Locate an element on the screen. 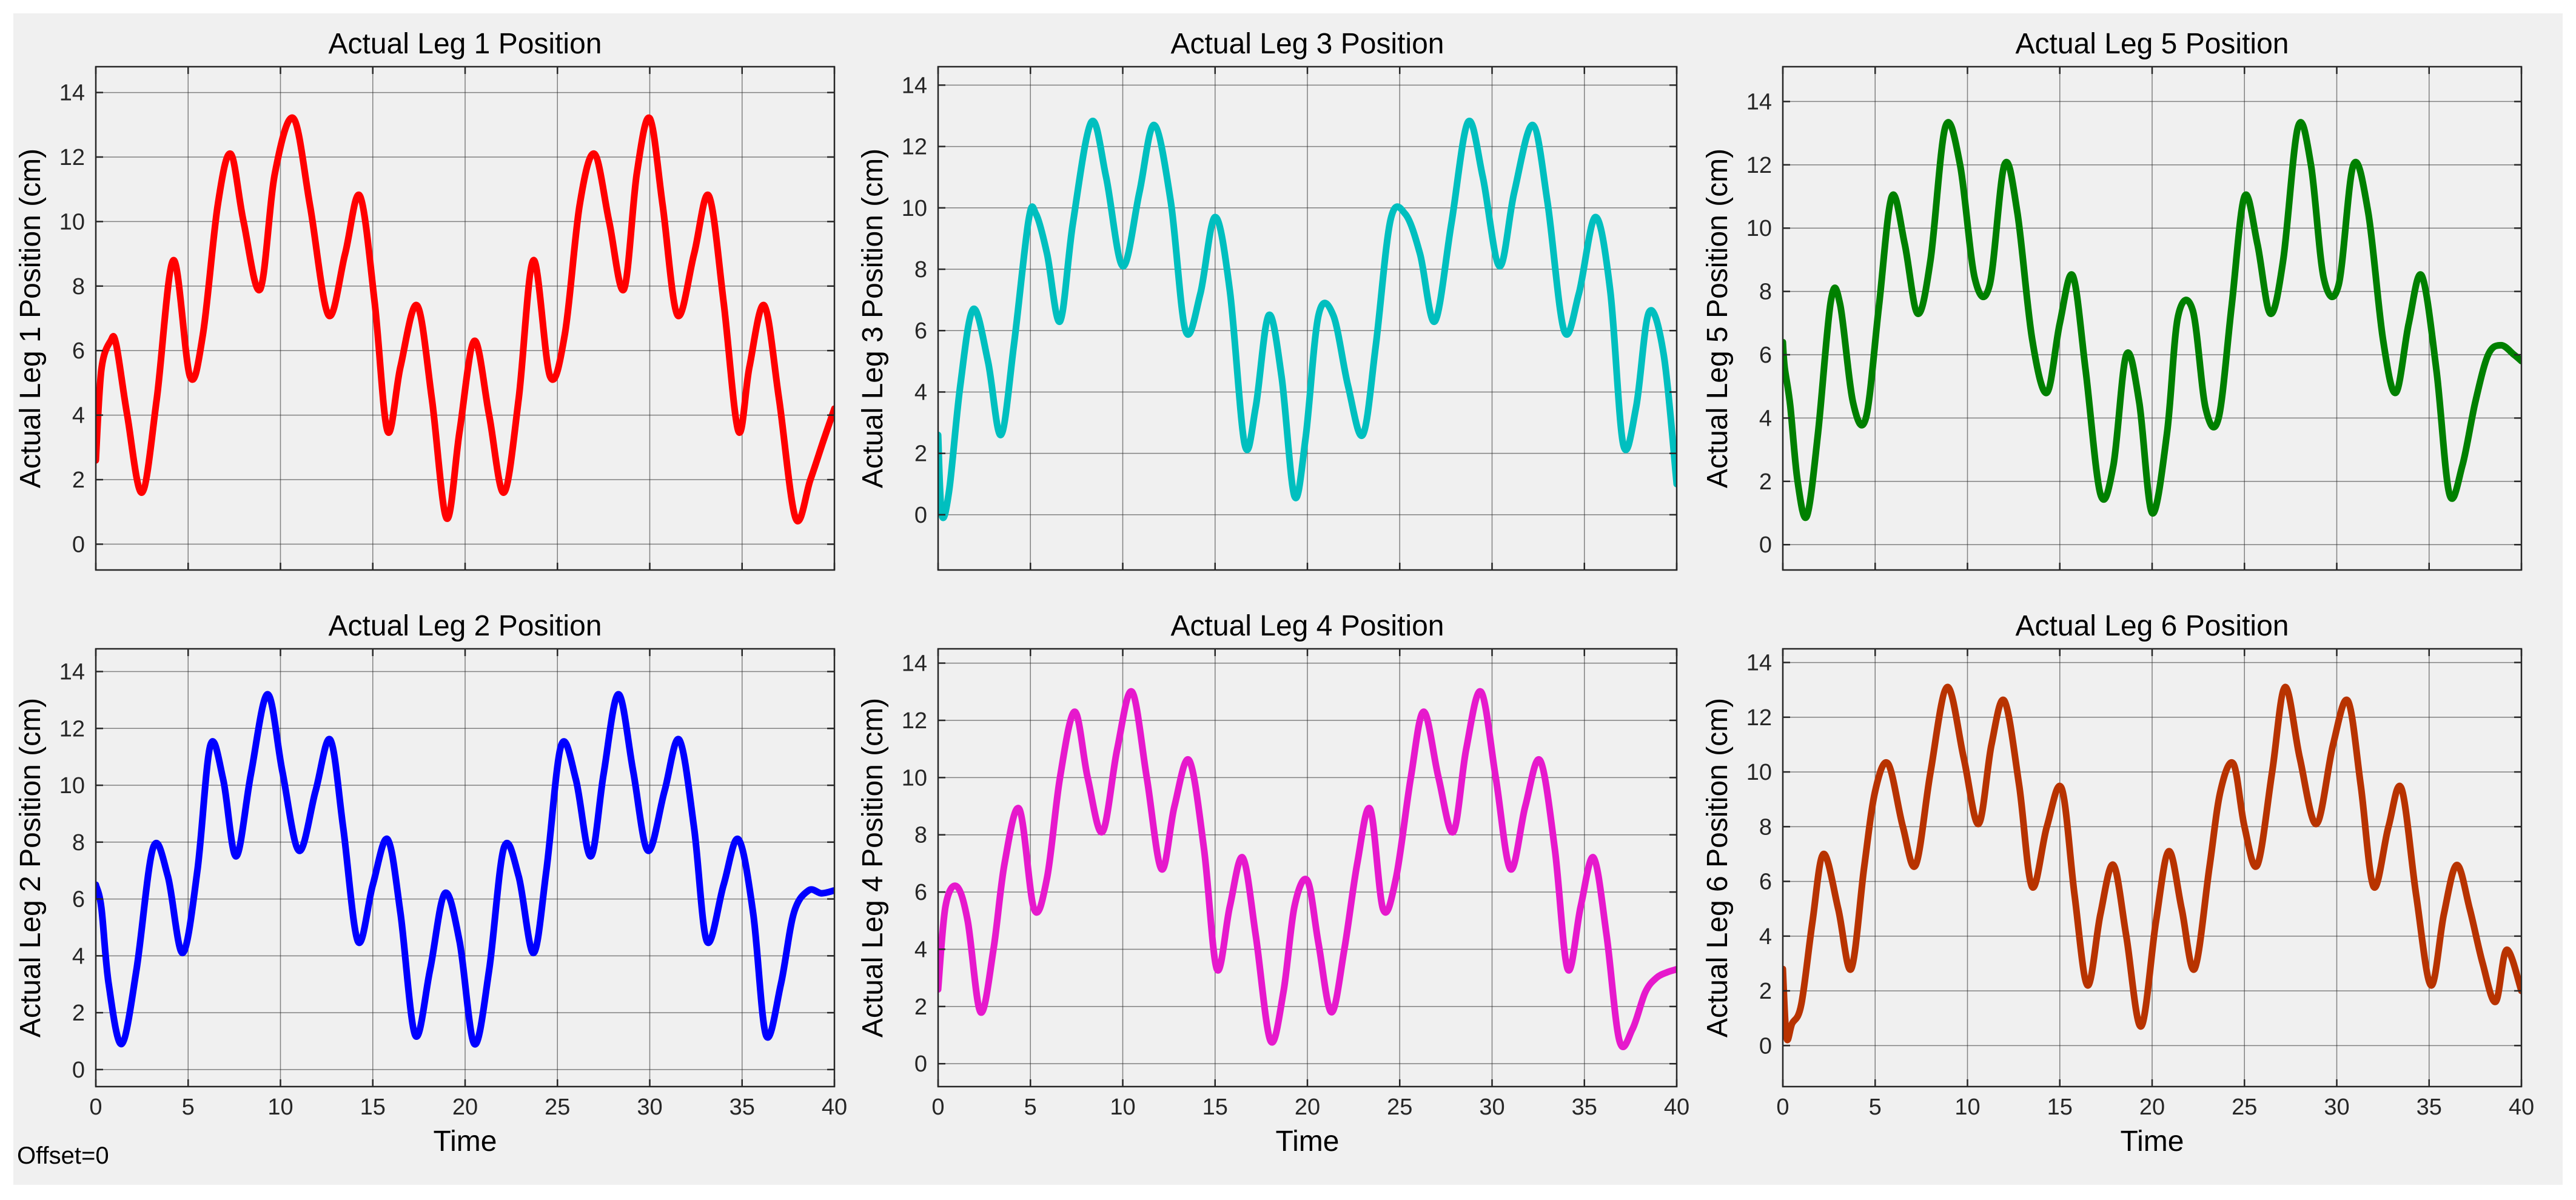 The width and height of the screenshot is (2576, 1200). y-axis-label: Actual Leg 1 Position (cm) is located at coordinates (31, 318).